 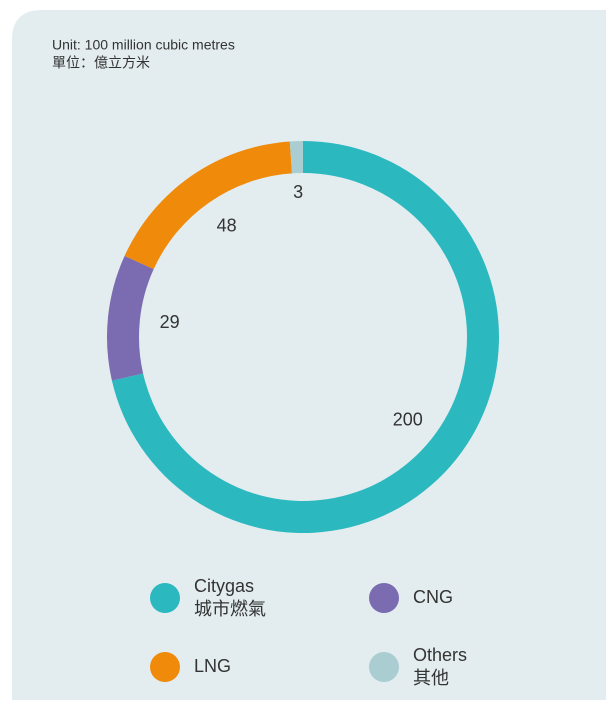 I want to click on legend-label: LNG, so click(x=212, y=666).